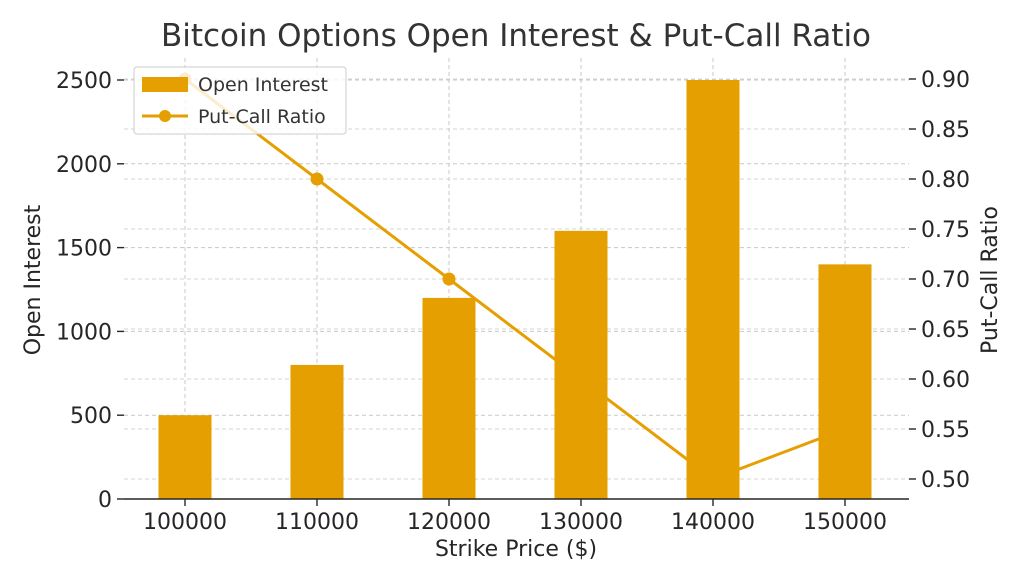 The height and width of the screenshot is (585, 1024). I want to click on x-tick-label: 150000, so click(845, 522).